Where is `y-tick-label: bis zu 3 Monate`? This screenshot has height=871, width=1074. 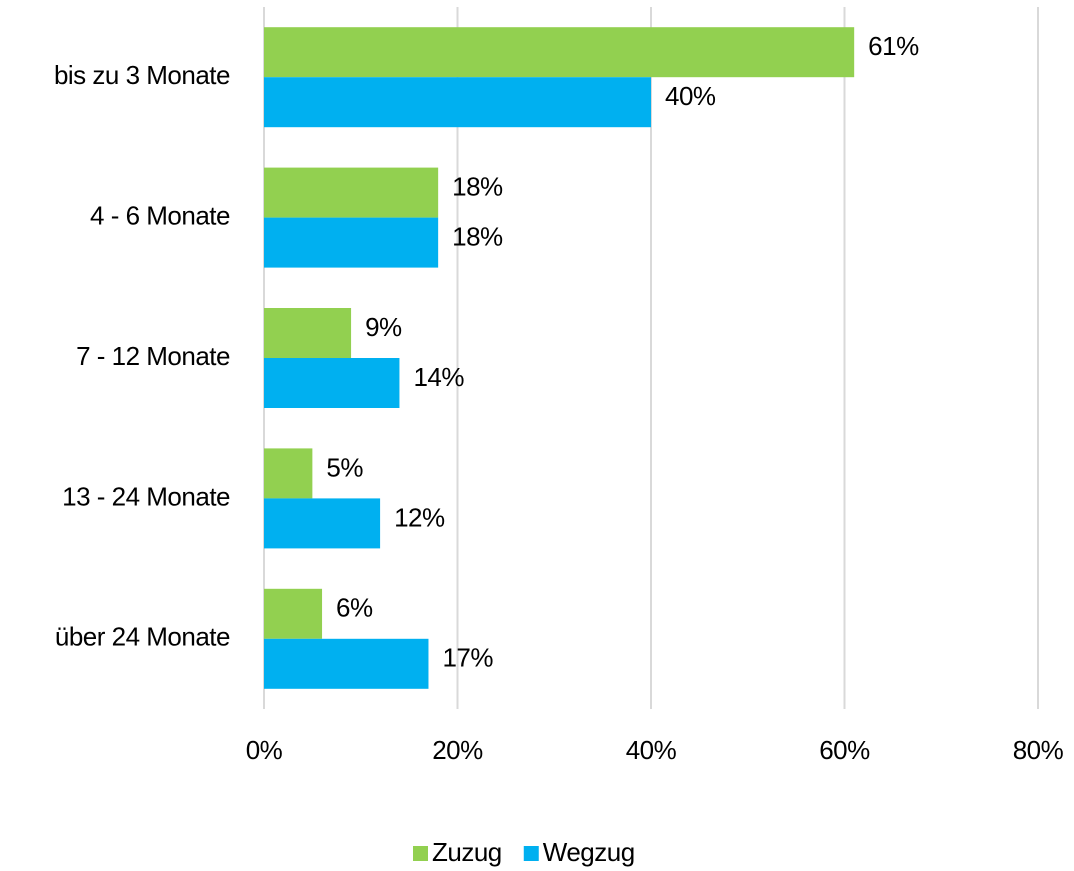
y-tick-label: bis zu 3 Monate is located at coordinates (142, 75).